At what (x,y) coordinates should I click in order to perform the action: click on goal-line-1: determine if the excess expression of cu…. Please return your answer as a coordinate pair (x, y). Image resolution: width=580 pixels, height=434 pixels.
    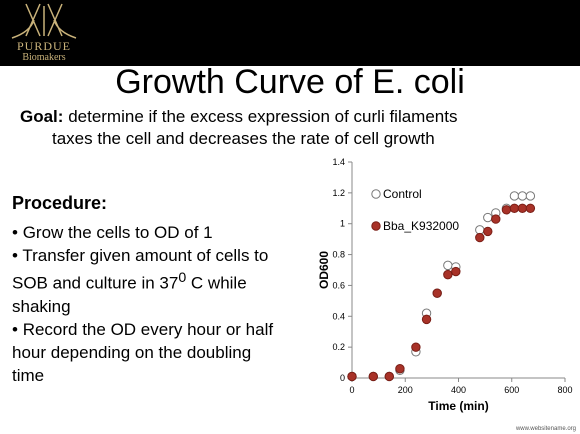
    Looking at the image, I should click on (263, 116).